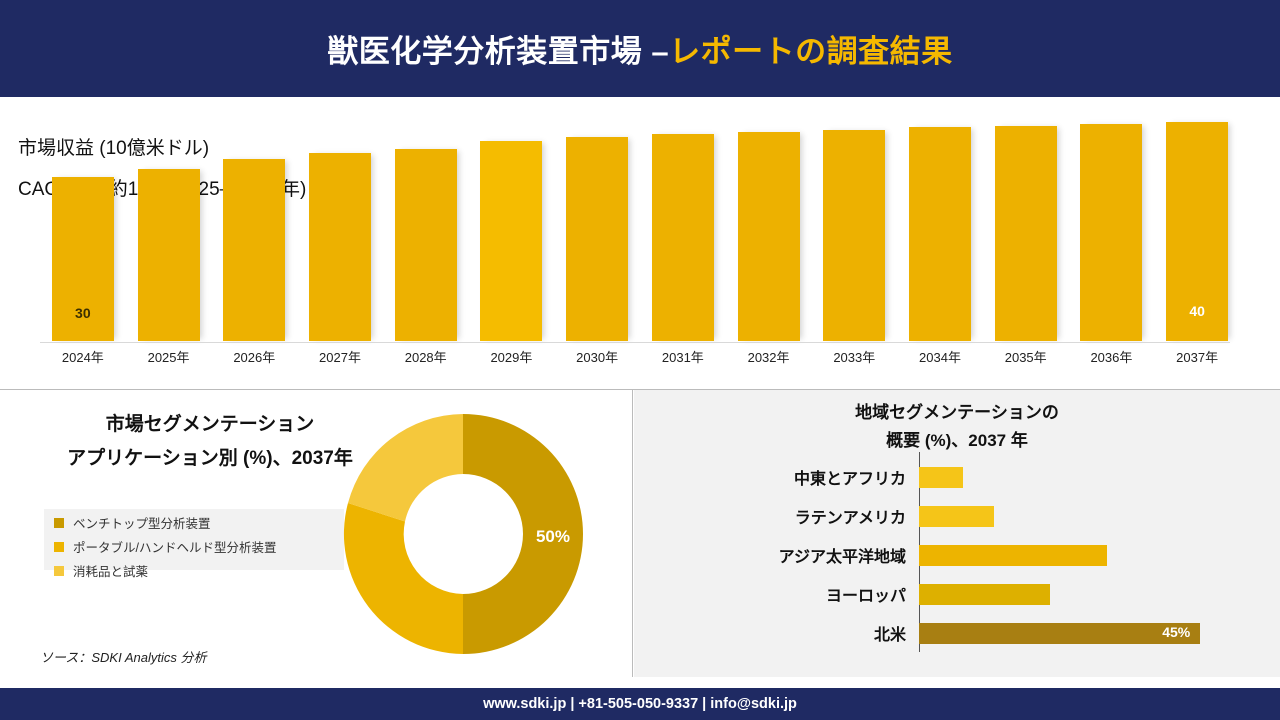  Describe the element at coordinates (405, 468) in the screenshot. I see `donut-slice-consumables` at that location.